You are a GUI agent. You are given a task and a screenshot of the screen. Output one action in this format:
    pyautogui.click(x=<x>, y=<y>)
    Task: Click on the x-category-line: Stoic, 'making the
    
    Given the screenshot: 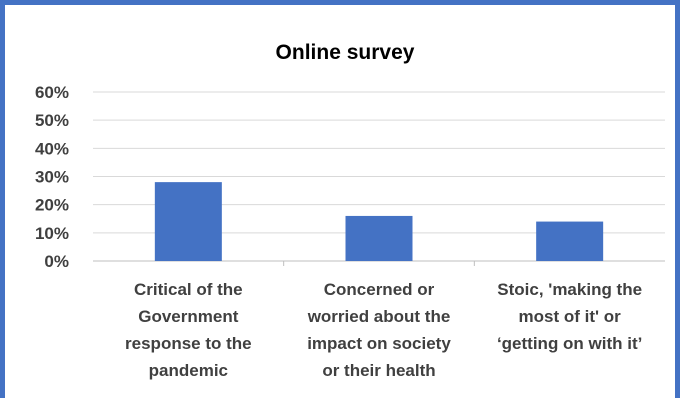 What is the action you would take?
    pyautogui.click(x=569, y=289)
    